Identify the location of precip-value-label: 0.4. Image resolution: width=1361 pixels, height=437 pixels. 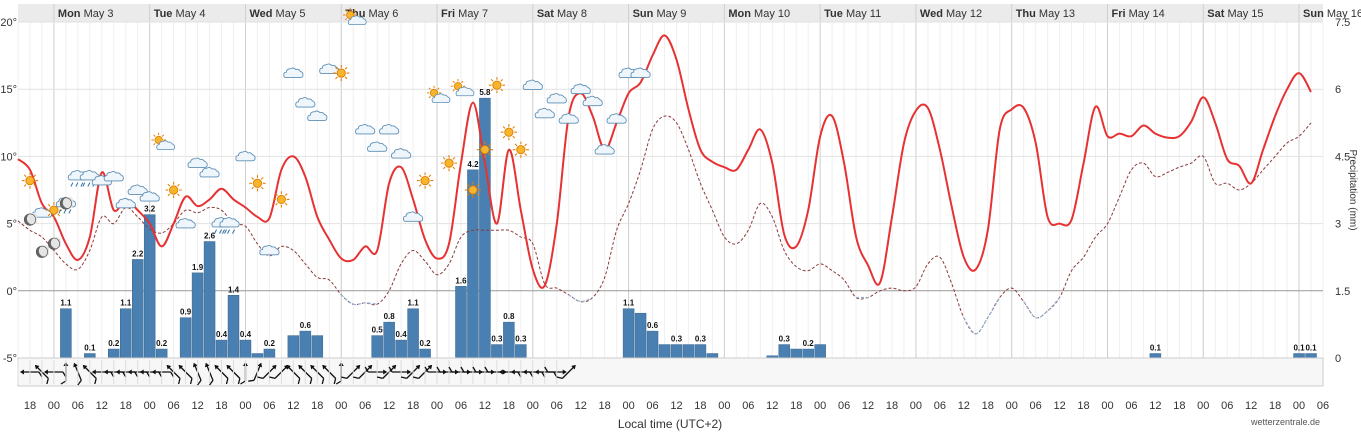
(222, 334).